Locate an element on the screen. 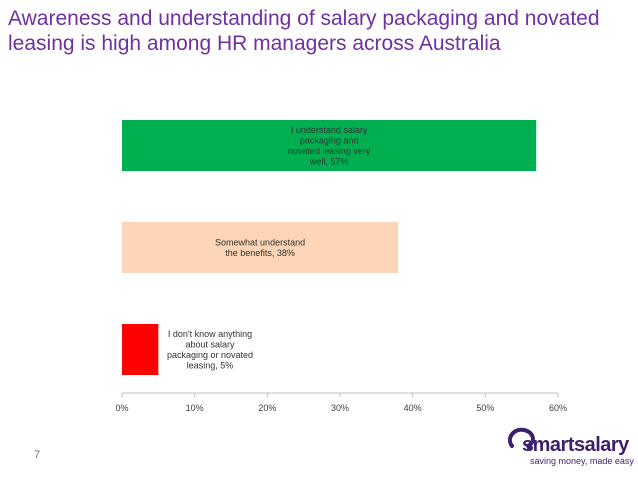  smartsalary-logo: smartsalary saving money, made easy is located at coordinates (567, 446).